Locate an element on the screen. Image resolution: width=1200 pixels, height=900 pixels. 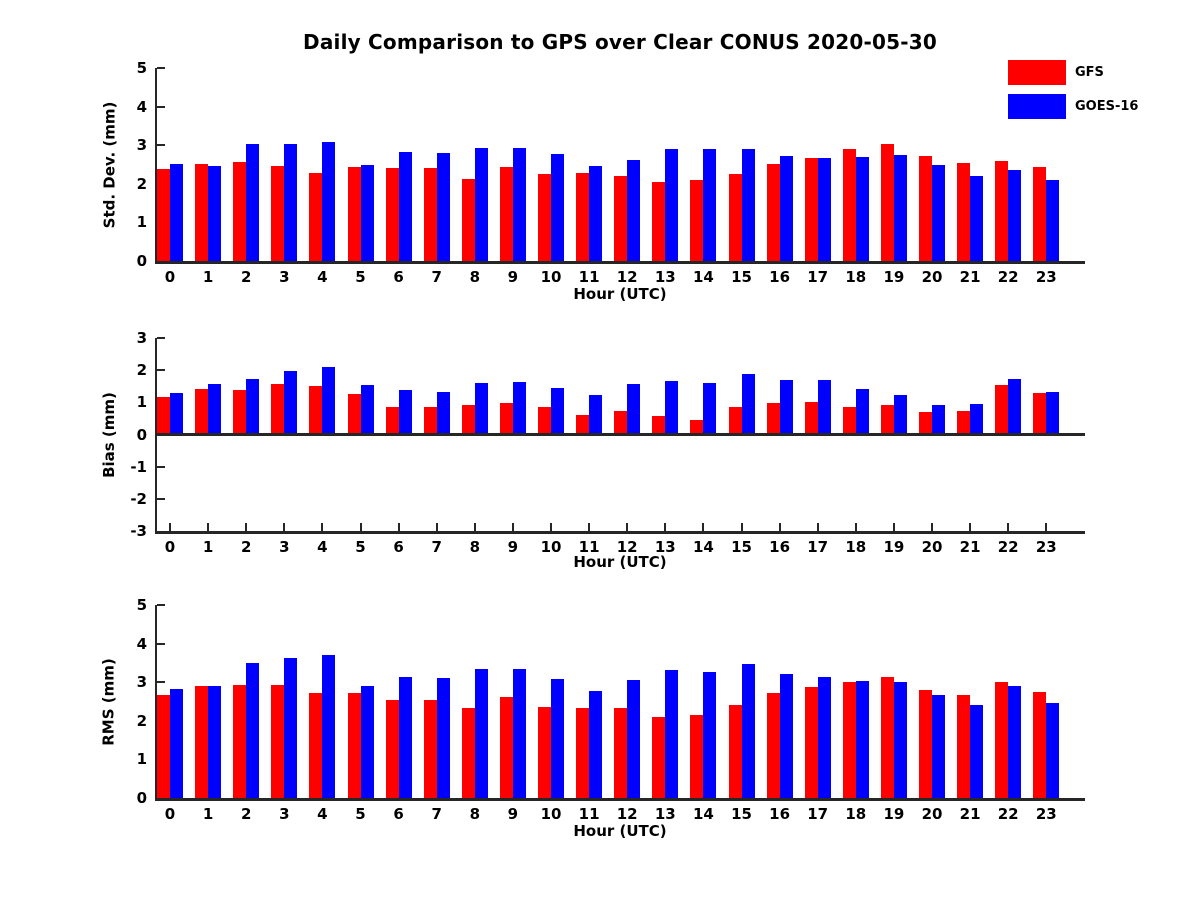
x-tick-label: 20 is located at coordinates (932, 547).